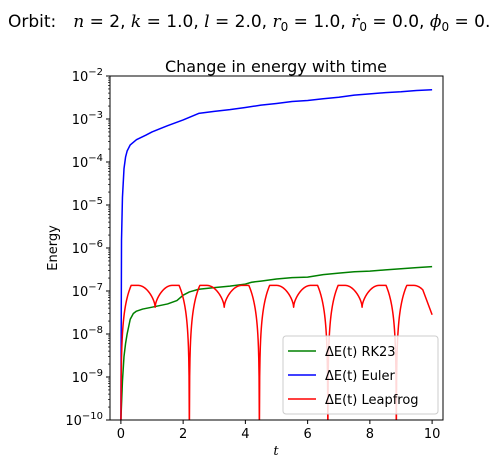 The height and width of the screenshot is (465, 491). I want to click on legend-entry: ΔE(t) Leapfrog, so click(372, 400).